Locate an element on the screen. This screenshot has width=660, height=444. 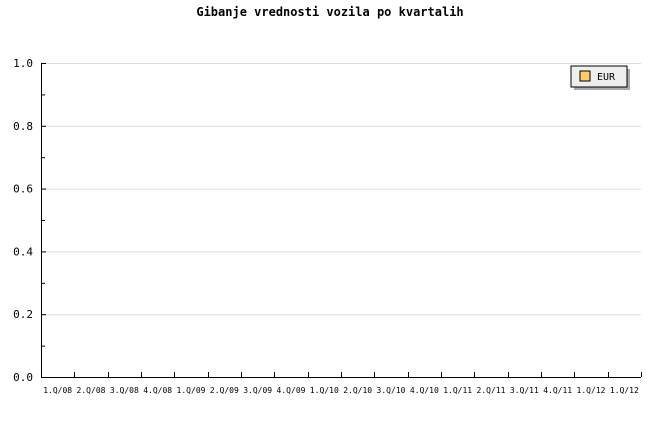
x-tick-label: 3.Q/09 is located at coordinates (257, 390).